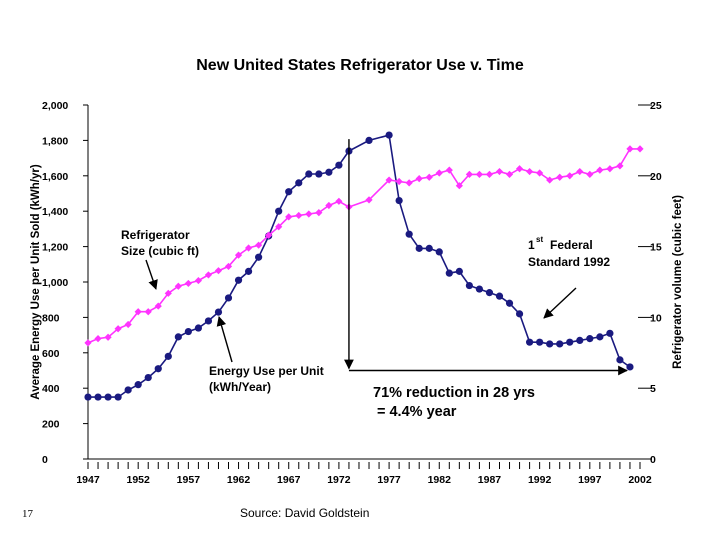 This screenshot has width=720, height=540. What do you see at coordinates (189, 480) in the screenshot?
I see `x-tick-label: 1957` at bounding box center [189, 480].